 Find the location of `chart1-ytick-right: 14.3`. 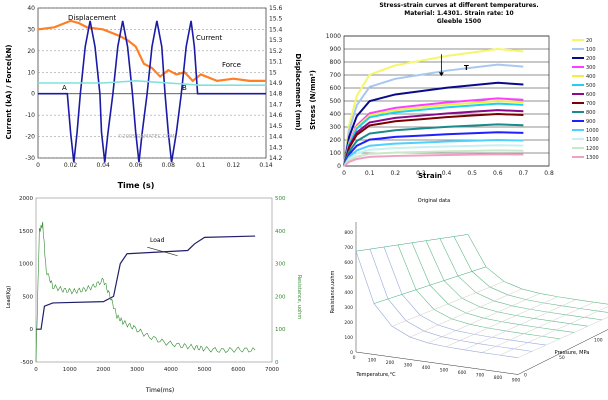

chart1-ytick-right: 14.3 is located at coordinates (276, 147).